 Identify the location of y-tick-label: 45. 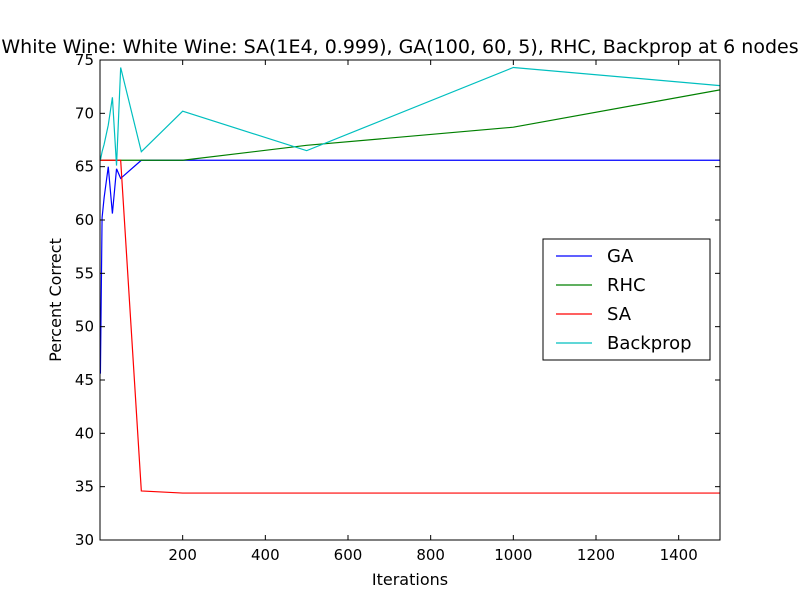
(84, 380).